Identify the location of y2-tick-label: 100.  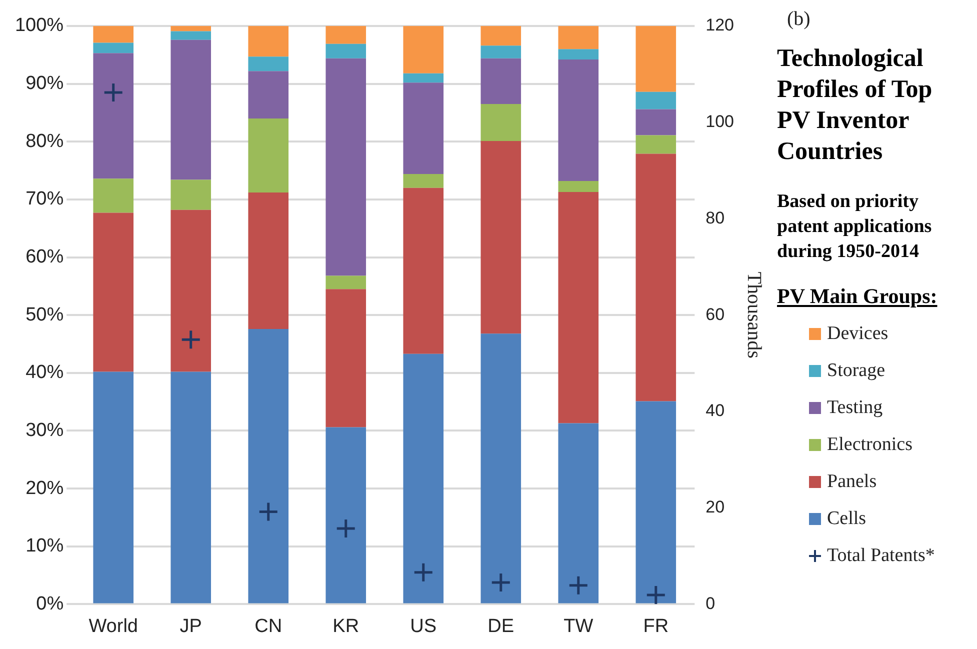
(720, 122).